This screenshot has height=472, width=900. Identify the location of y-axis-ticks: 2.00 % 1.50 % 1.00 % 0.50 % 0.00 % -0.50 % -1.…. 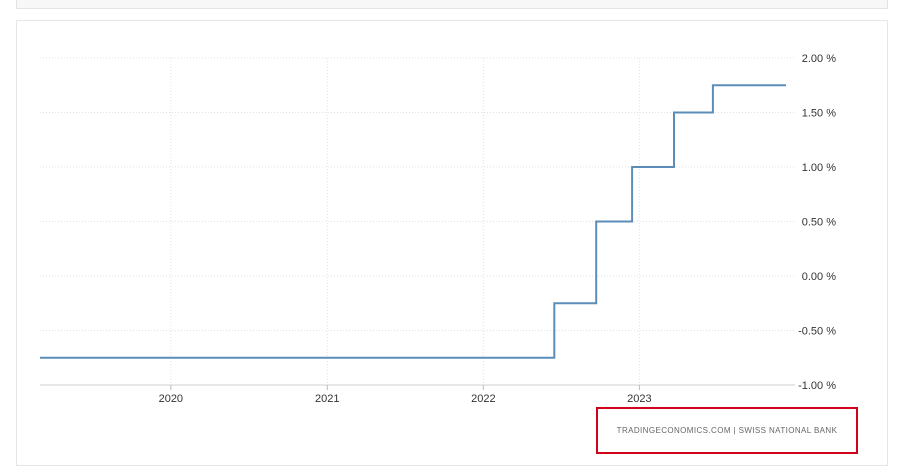
(817, 222).